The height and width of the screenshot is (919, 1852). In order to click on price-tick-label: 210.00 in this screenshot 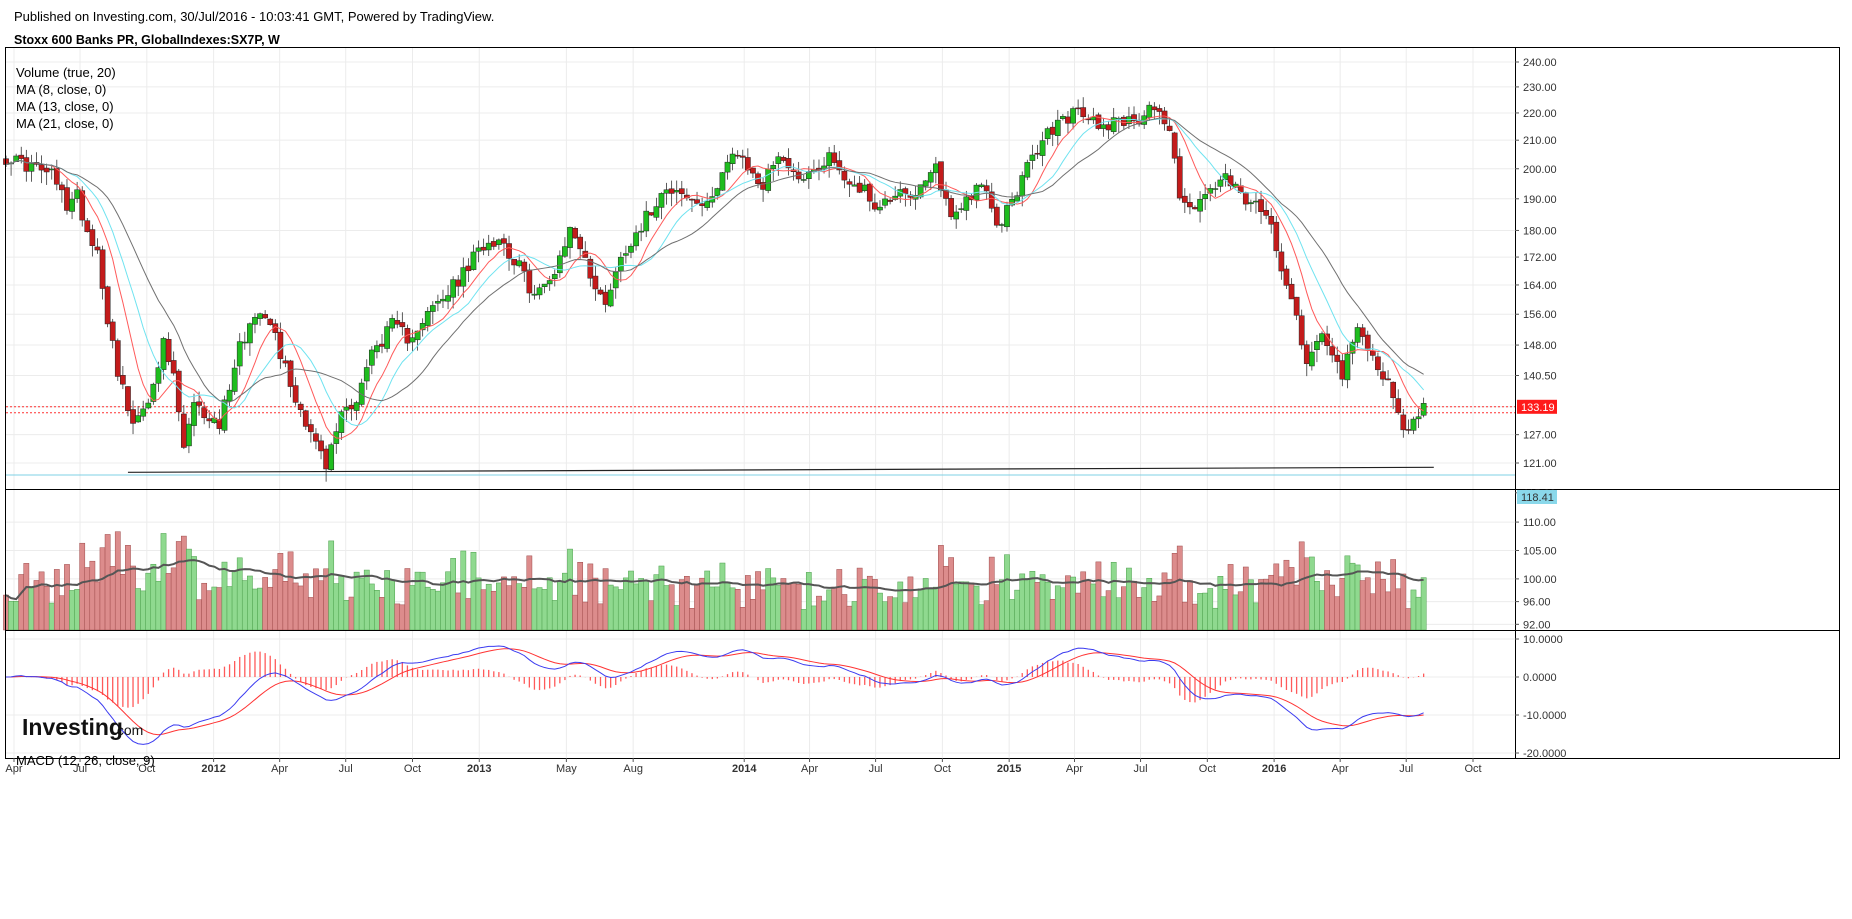, I will do `click(1540, 141)`.